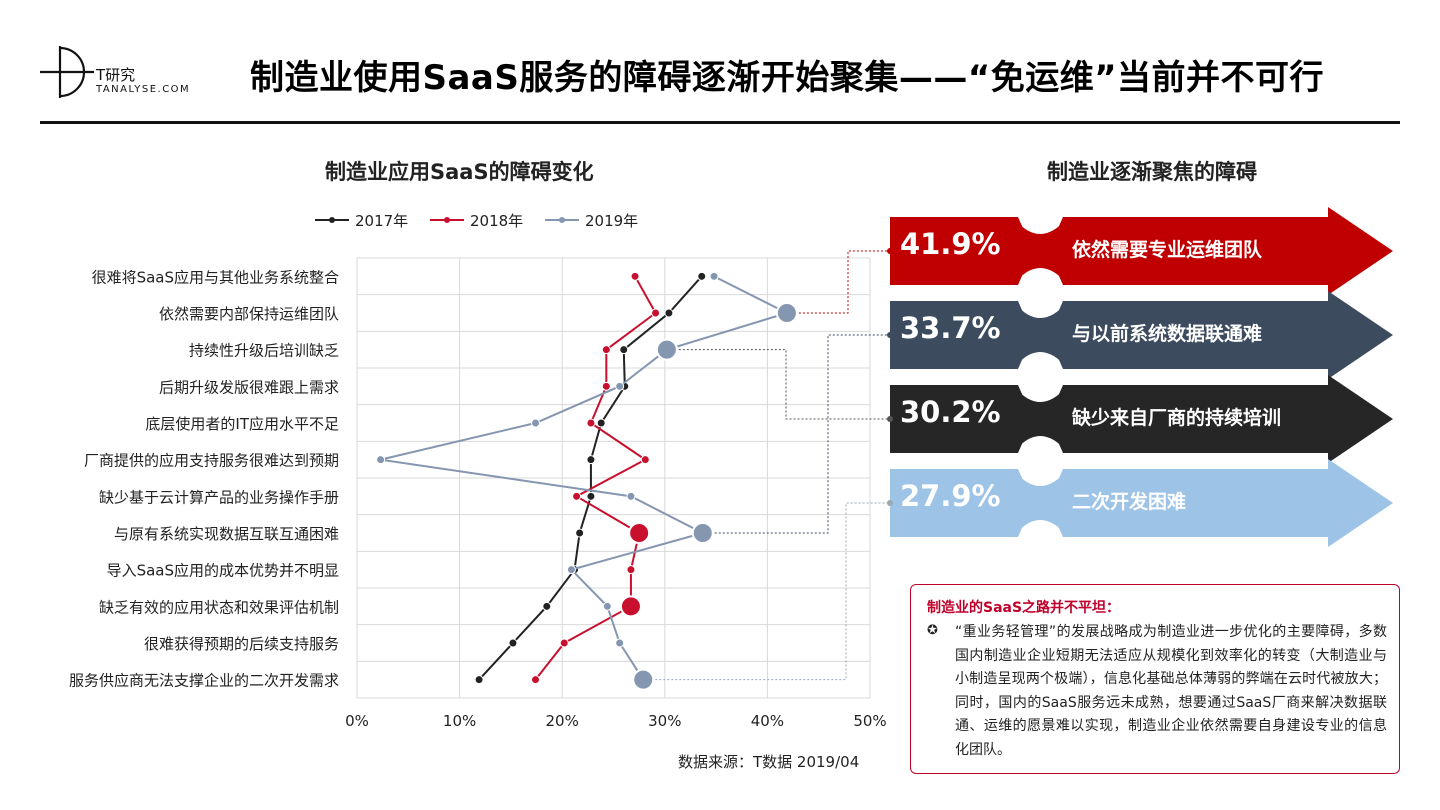 Image resolution: width=1440 pixels, height=810 pixels. What do you see at coordinates (562, 721) in the screenshot?
I see `x-tick-label: 20%` at bounding box center [562, 721].